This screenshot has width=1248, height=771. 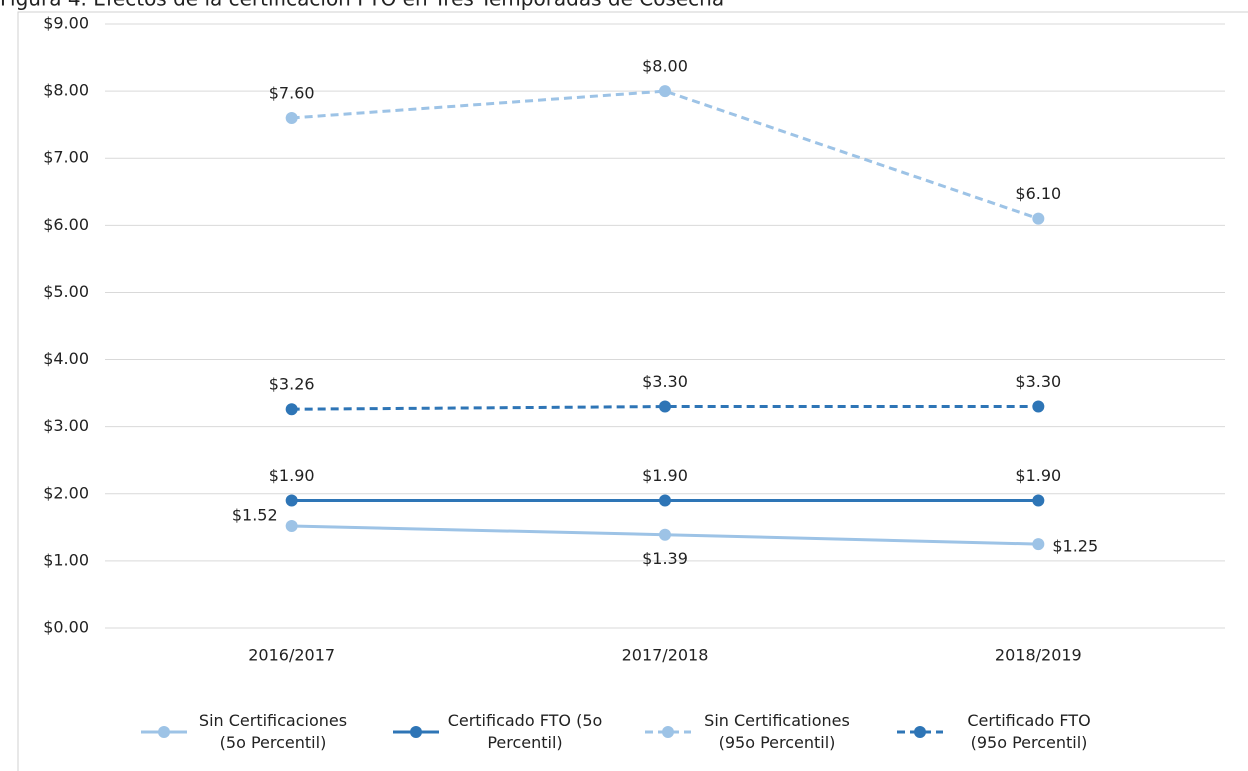 I want to click on y-tick-label: $2.00, so click(x=66, y=492).